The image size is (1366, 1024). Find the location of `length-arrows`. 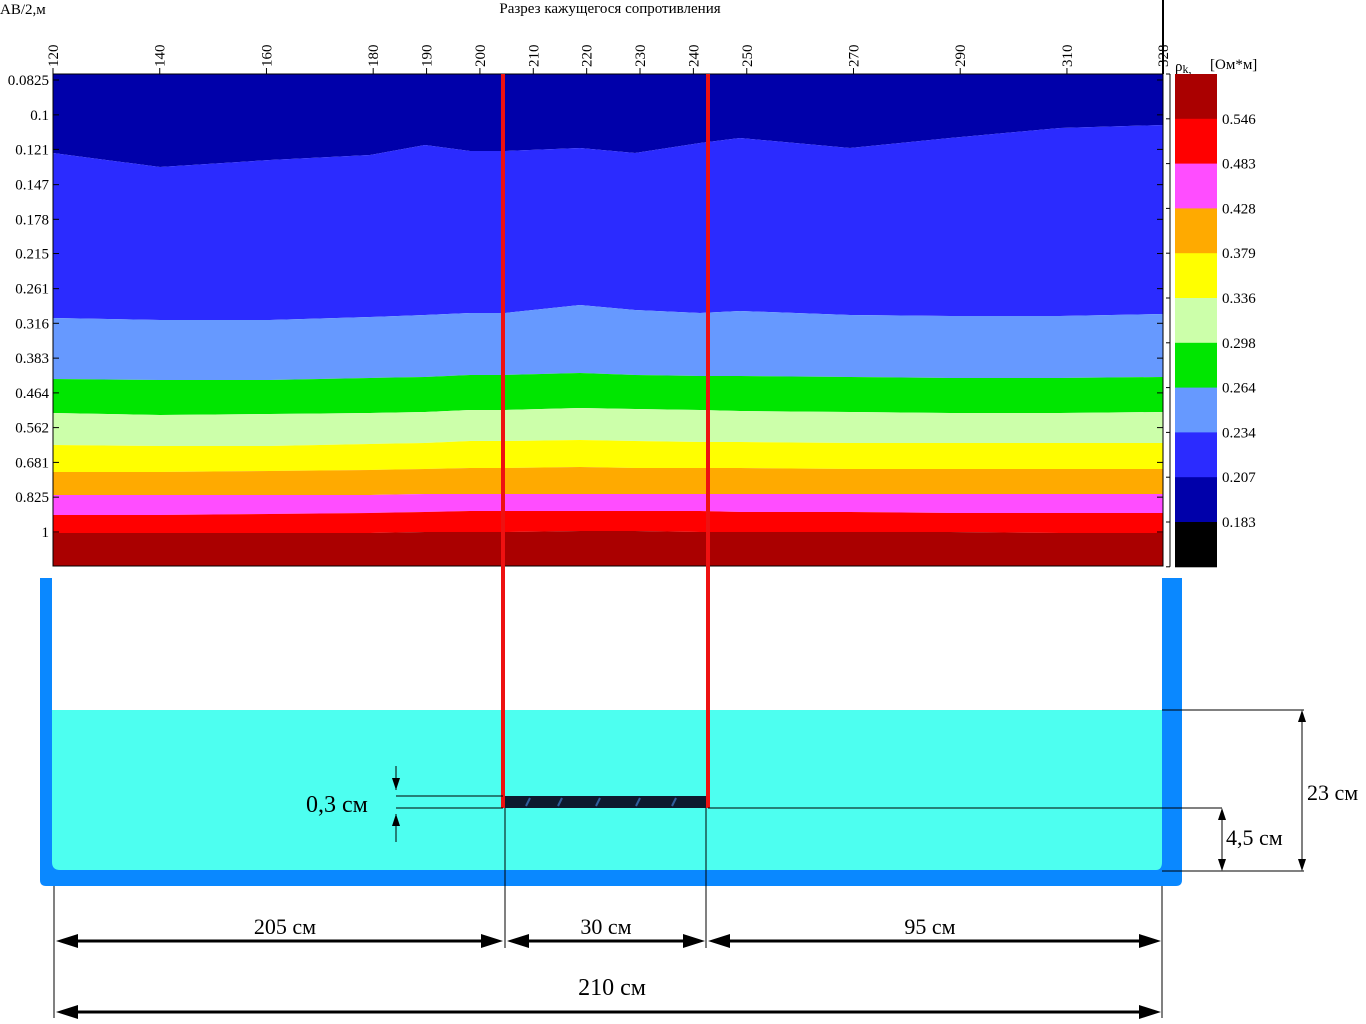

length-arrows is located at coordinates (608, 976).